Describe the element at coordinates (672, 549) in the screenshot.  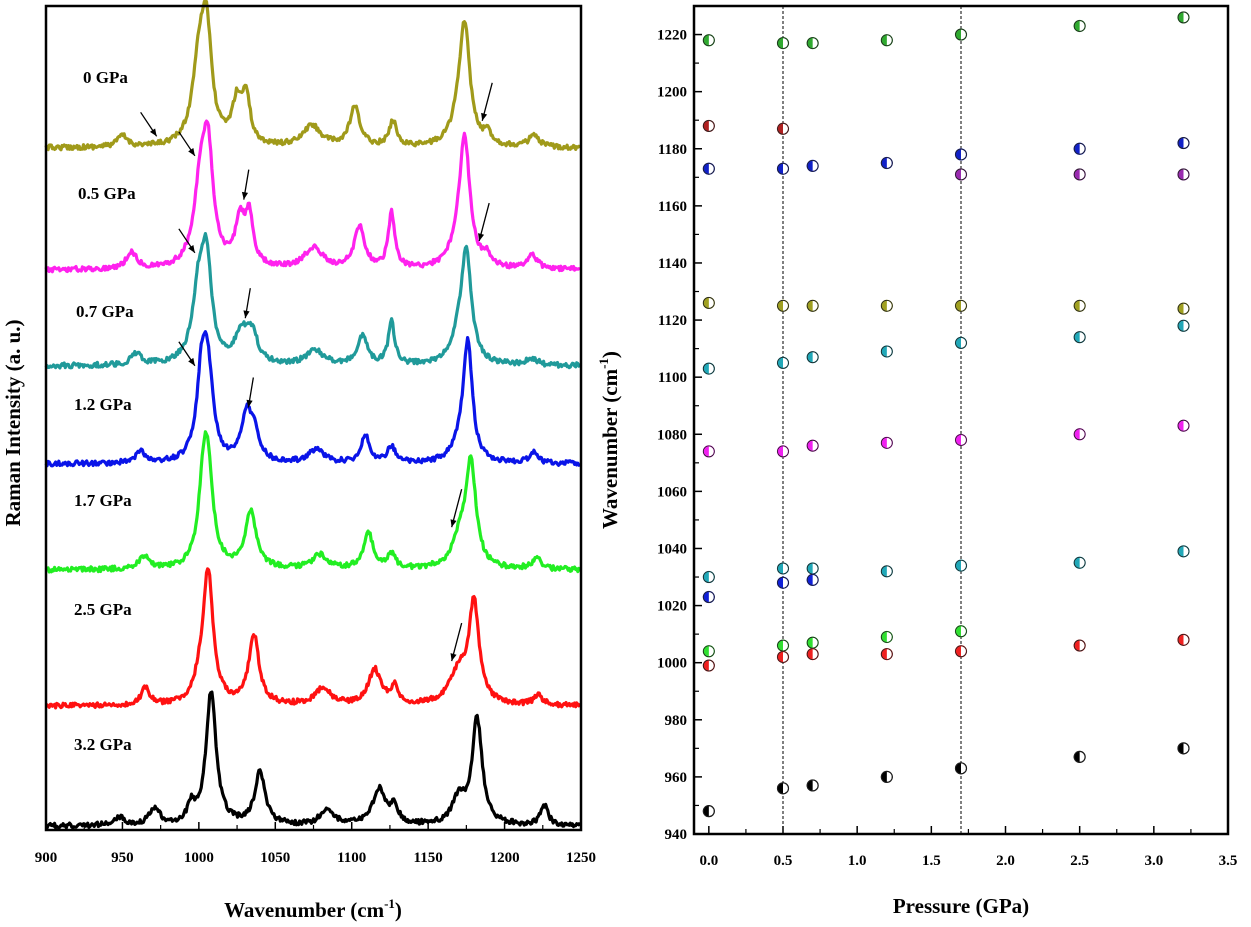
I see `y-tick-label: 1040` at that location.